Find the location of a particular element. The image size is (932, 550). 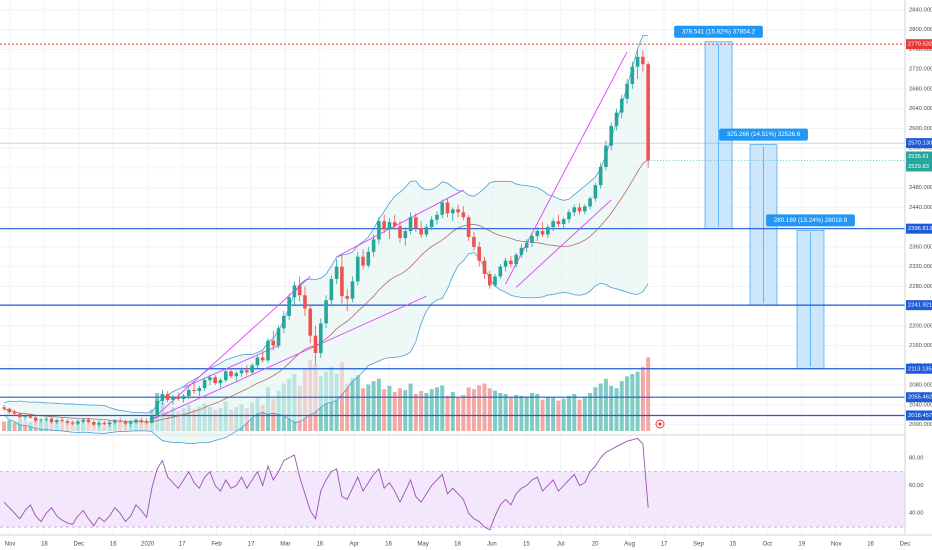

rsi-tick-label: 40.00 is located at coordinates (916, 514).